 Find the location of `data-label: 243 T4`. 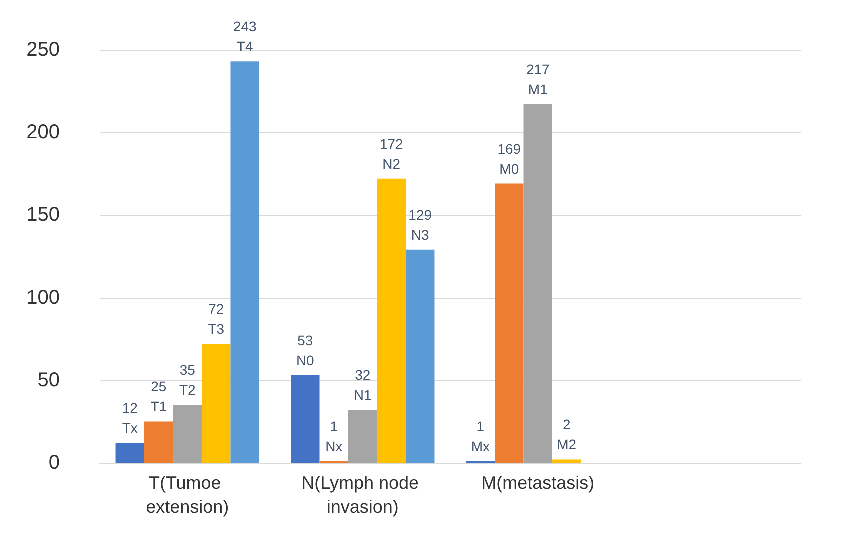

data-label: 243 T4 is located at coordinates (245, 36).